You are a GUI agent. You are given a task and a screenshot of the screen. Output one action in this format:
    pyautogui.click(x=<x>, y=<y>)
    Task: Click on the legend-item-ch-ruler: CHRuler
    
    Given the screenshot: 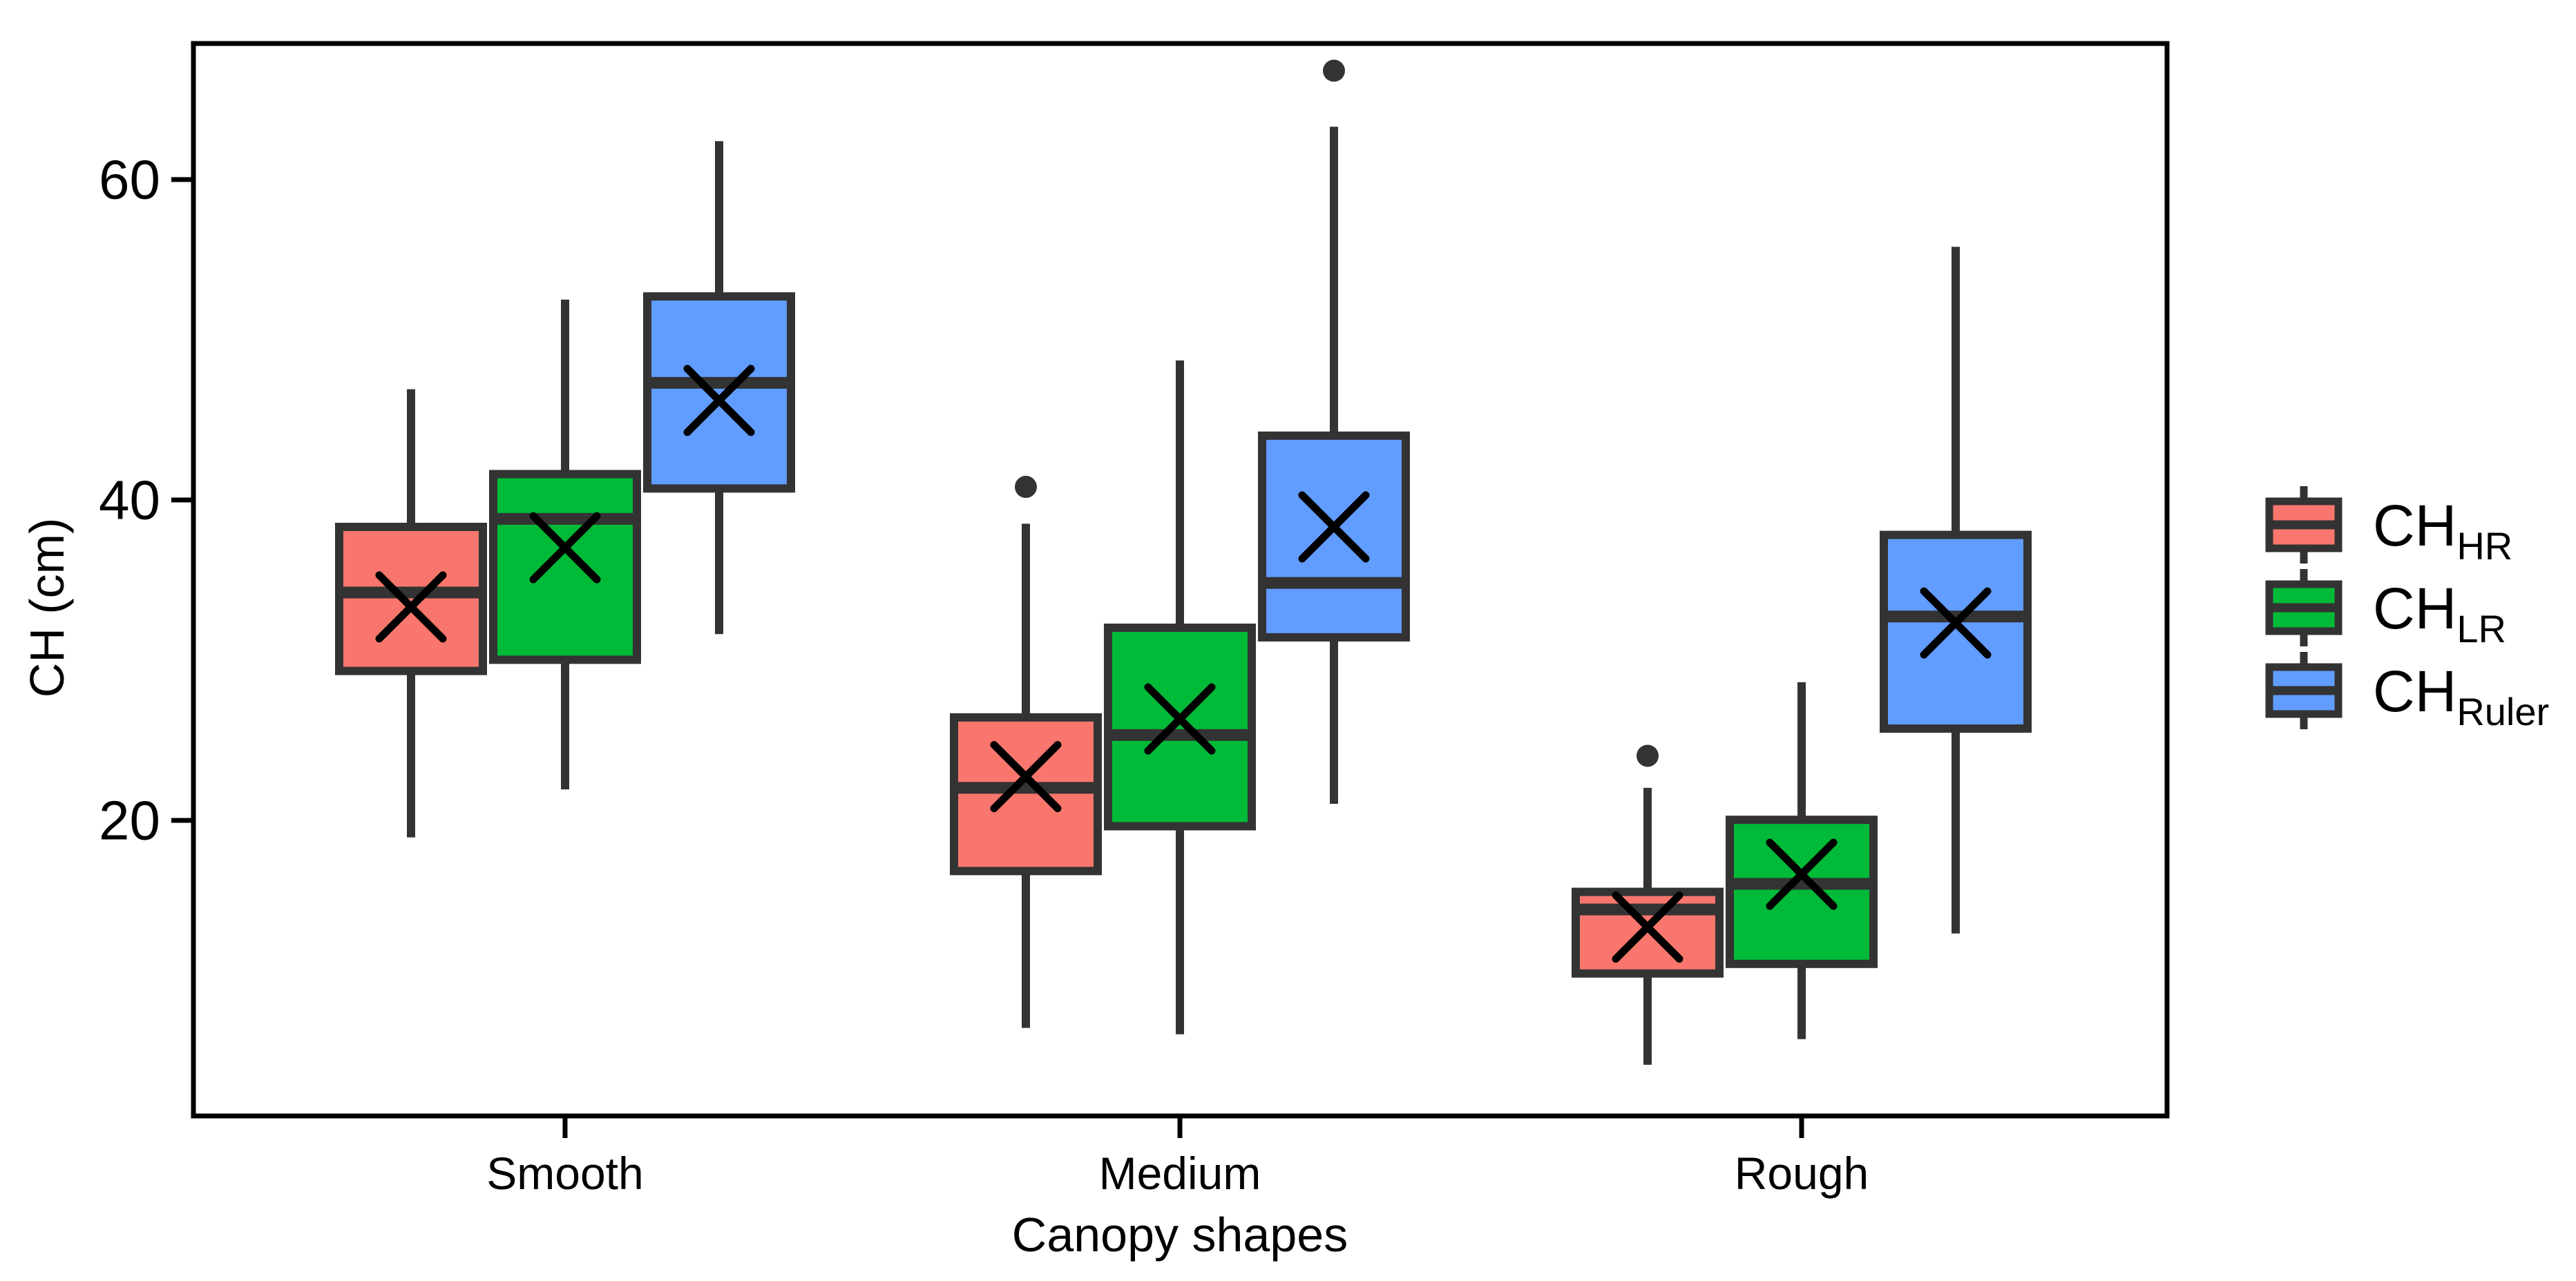 What is the action you would take?
    pyautogui.click(x=2407, y=692)
    